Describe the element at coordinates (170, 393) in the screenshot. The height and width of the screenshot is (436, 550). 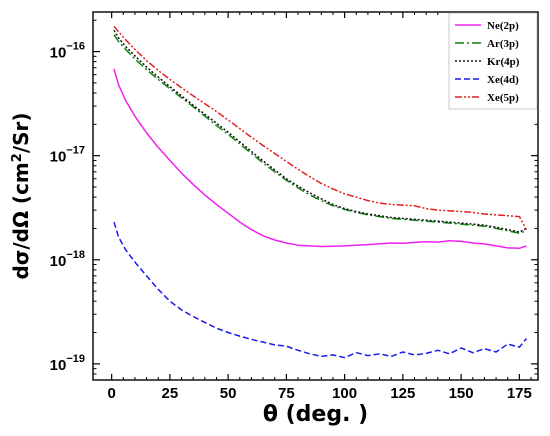
I see `x-tick-label: 25` at that location.